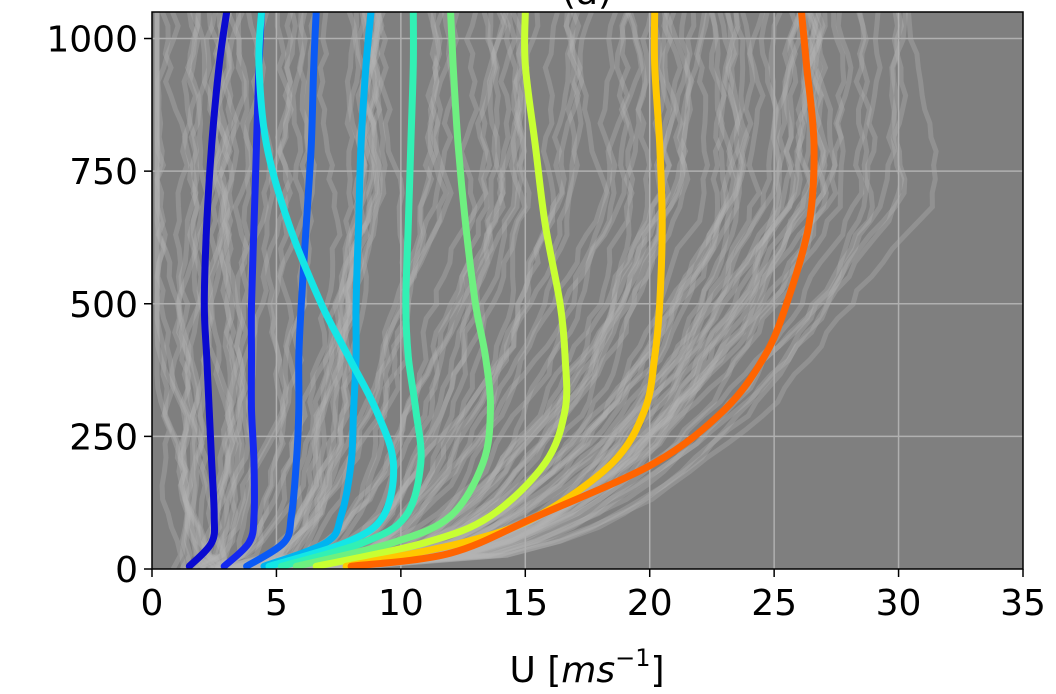 This screenshot has height=694, width=1056. What do you see at coordinates (103, 305) in the screenshot?
I see `y-tick-label: 500` at bounding box center [103, 305].